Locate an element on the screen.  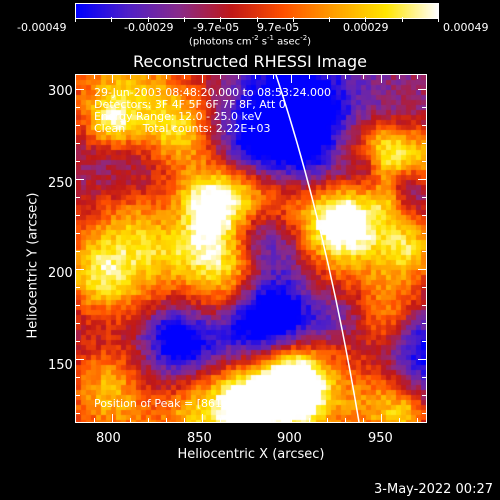
x-tick-label: 850 is located at coordinates (199, 438).